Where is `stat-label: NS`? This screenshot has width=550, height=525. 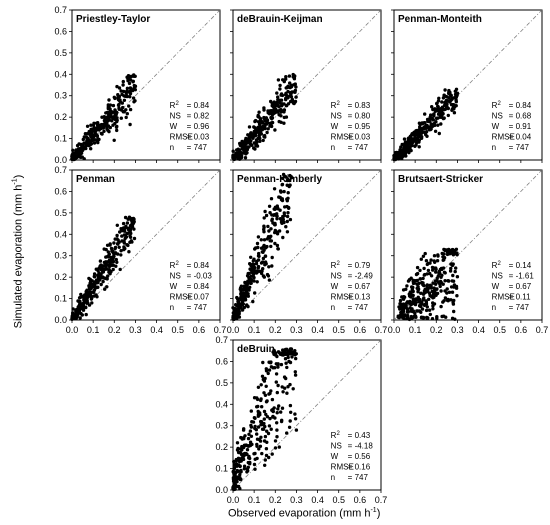 stat-label: NS is located at coordinates (497, 276).